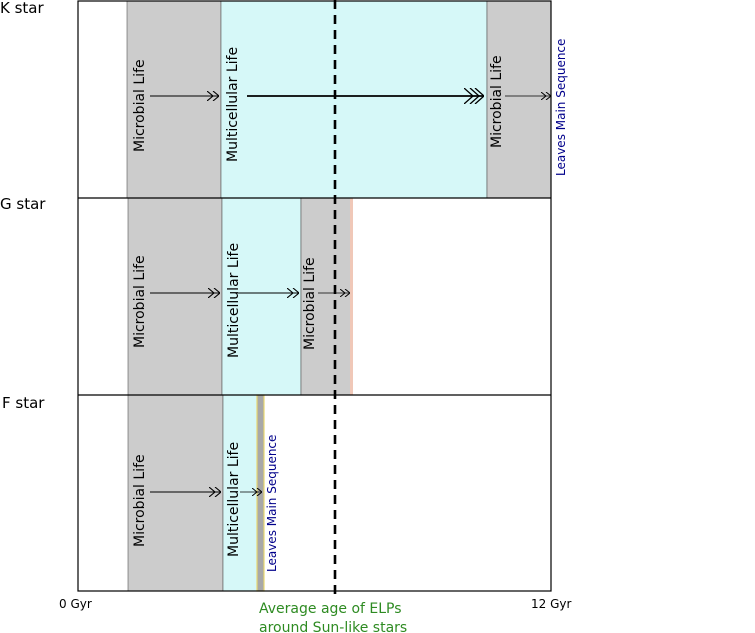  I want to click on g-microbial-band, so click(175, 296).